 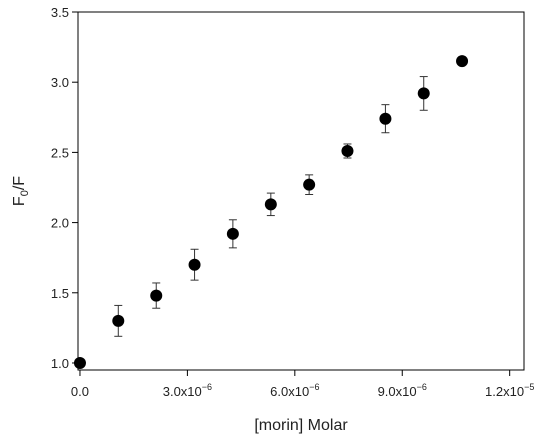 What do you see at coordinates (397, 391) in the screenshot?
I see `x-tick-label-mantissa: 9.0x10` at bounding box center [397, 391].